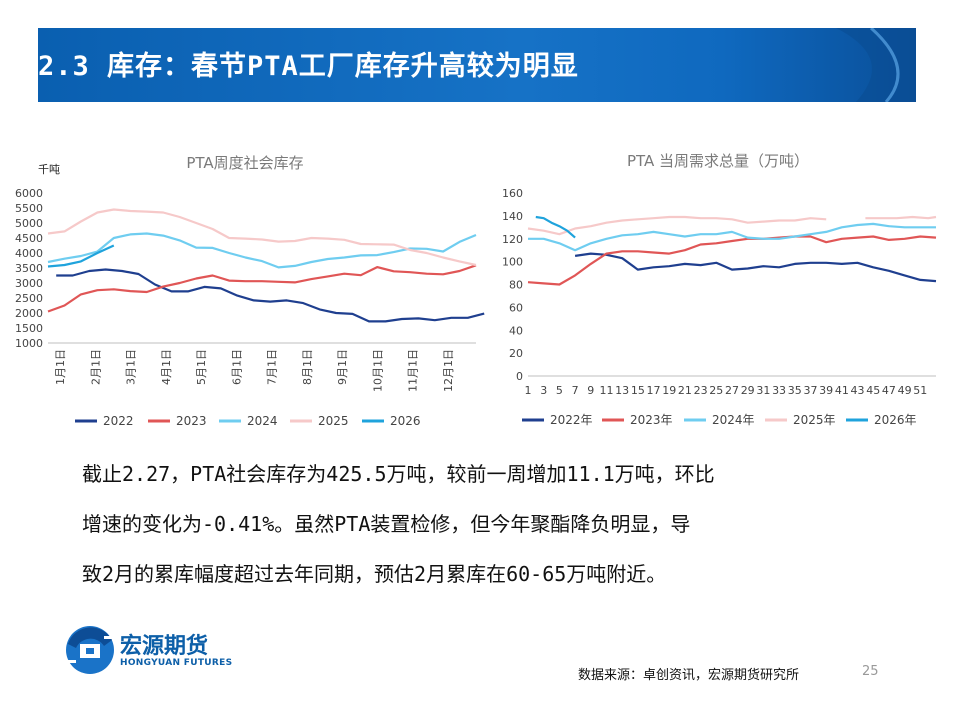 The width and height of the screenshot is (954, 704). Describe the element at coordinates (516, 307) in the screenshot. I see `y-tick-label: 60` at that location.